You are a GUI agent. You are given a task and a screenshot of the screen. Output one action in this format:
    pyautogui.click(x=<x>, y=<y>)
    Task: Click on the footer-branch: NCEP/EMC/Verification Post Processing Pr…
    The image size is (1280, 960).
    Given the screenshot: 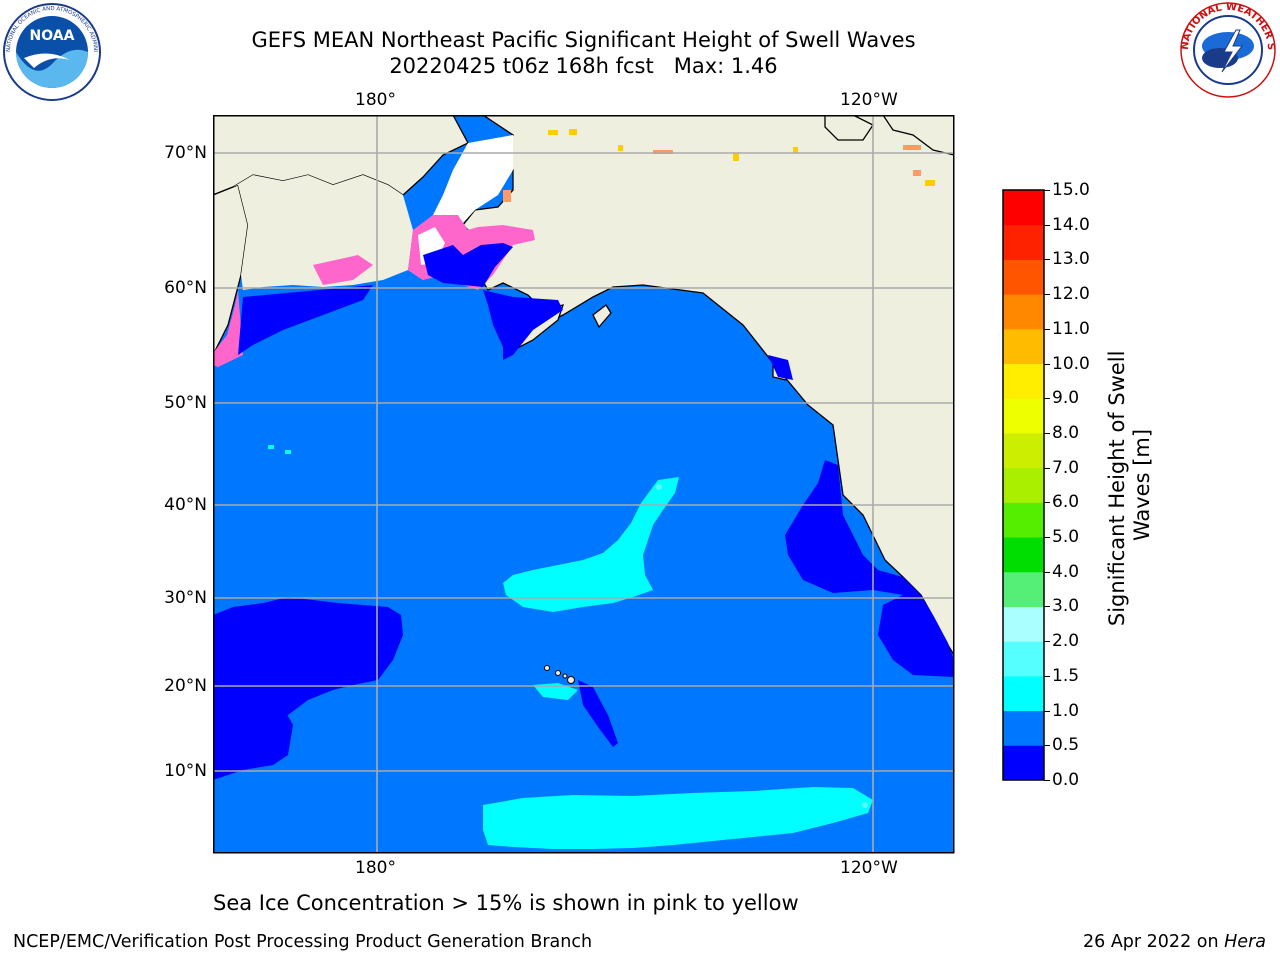 What is the action you would take?
    pyautogui.click(x=303, y=942)
    